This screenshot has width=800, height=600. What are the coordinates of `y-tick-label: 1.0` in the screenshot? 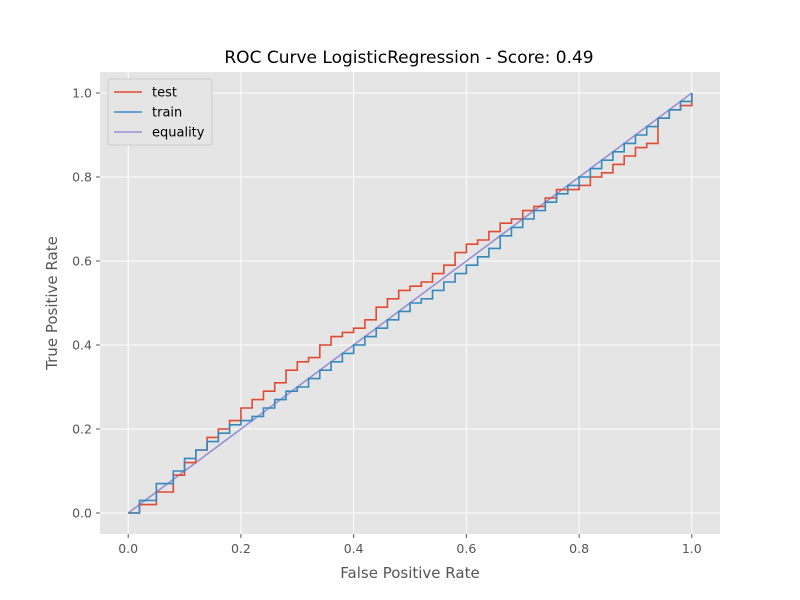 It's located at (82, 93).